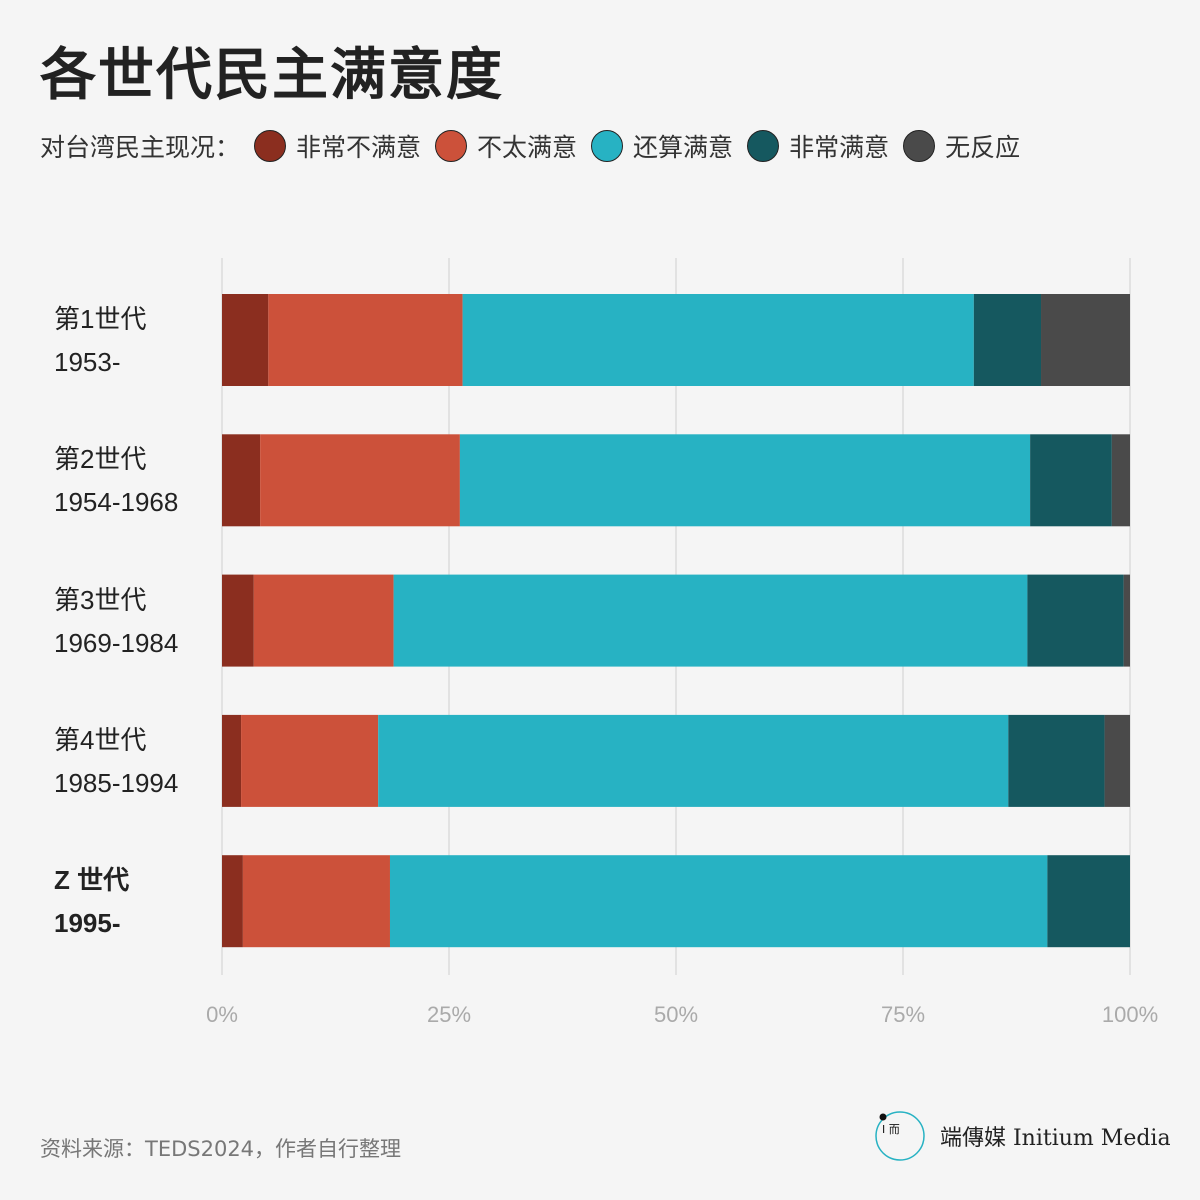 The height and width of the screenshot is (1200, 1200). I want to click on legend-items: 非常不满意 不太满意 还算满意 非常满意 无反应, so click(630, 146).